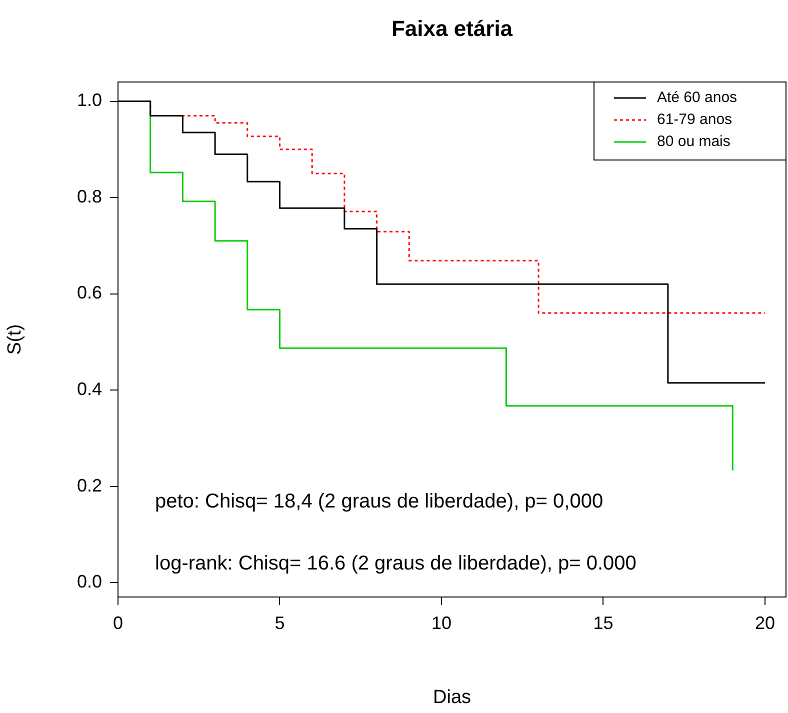 The image size is (788, 713). I want to click on x-tick-label: 10, so click(441, 622).